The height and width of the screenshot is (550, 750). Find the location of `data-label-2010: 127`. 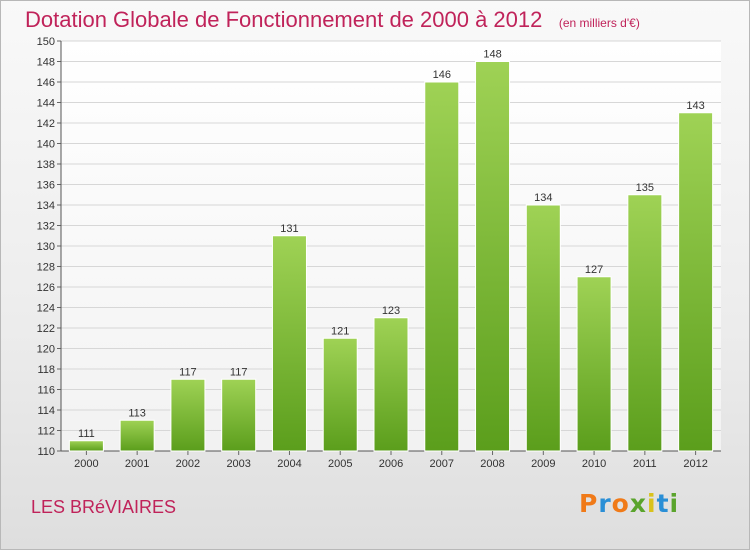

data-label-2010: 127 is located at coordinates (594, 270).